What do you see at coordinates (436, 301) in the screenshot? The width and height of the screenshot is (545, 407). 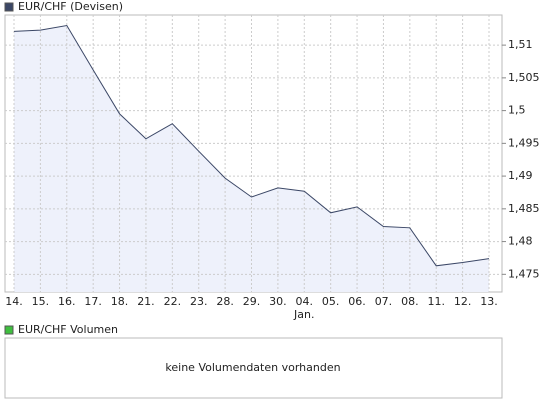 I see `x-tick-label: 11.` at bounding box center [436, 301].